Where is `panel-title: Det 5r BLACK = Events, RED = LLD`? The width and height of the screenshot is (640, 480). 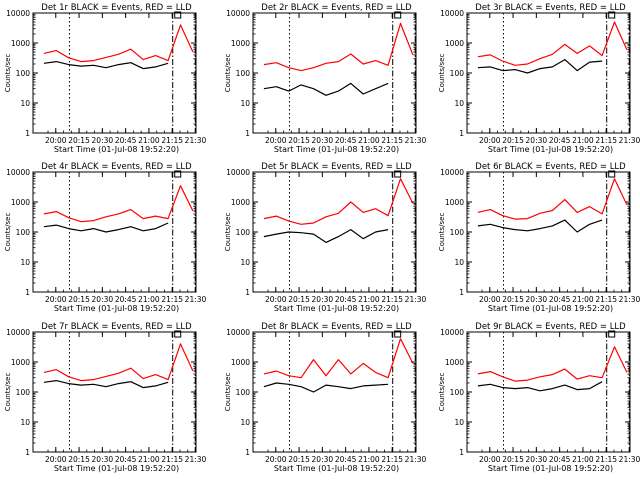
panel-title: Det 5r BLACK = Events, RED = LLD is located at coordinates (336, 167).